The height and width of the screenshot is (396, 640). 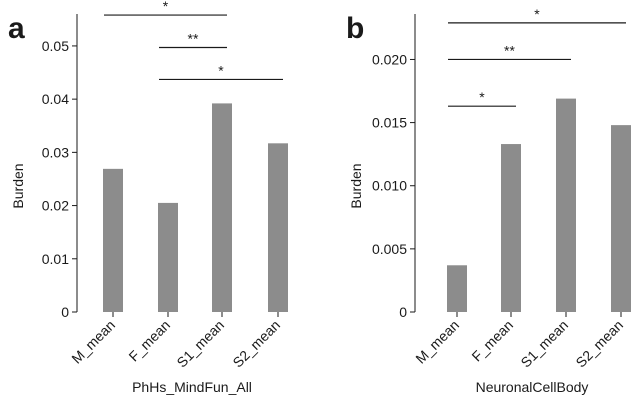 What do you see at coordinates (355, 28) in the screenshot?
I see `panel-b-letter: b` at bounding box center [355, 28].